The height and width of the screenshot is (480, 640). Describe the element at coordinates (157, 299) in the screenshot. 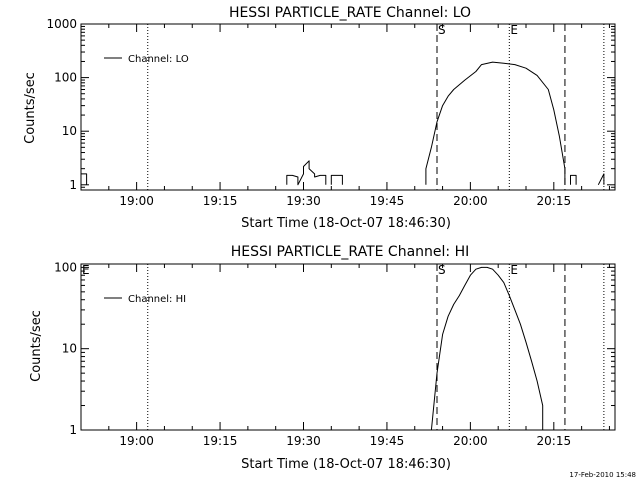

I see `legend-entry: Channel: HI` at that location.